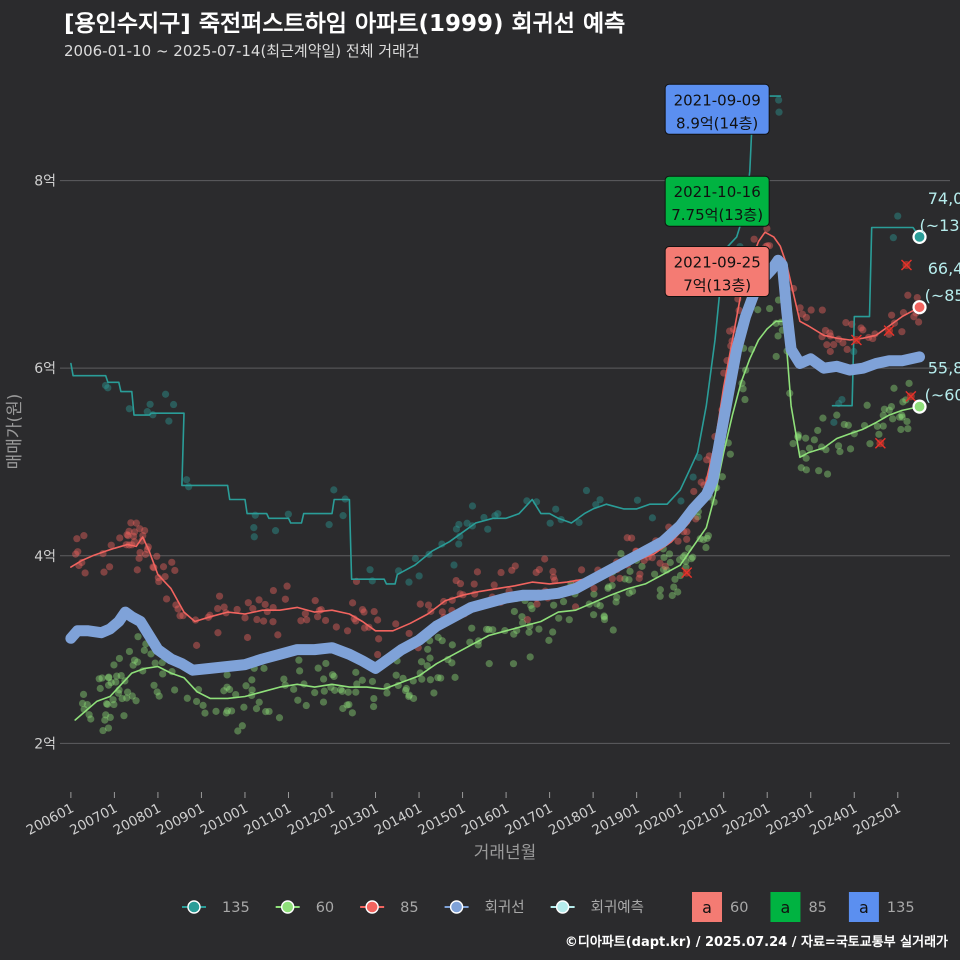 The image size is (960, 960). Describe the element at coordinates (441, 819) in the screenshot. I see `x-tick-label: 201501` at that location.